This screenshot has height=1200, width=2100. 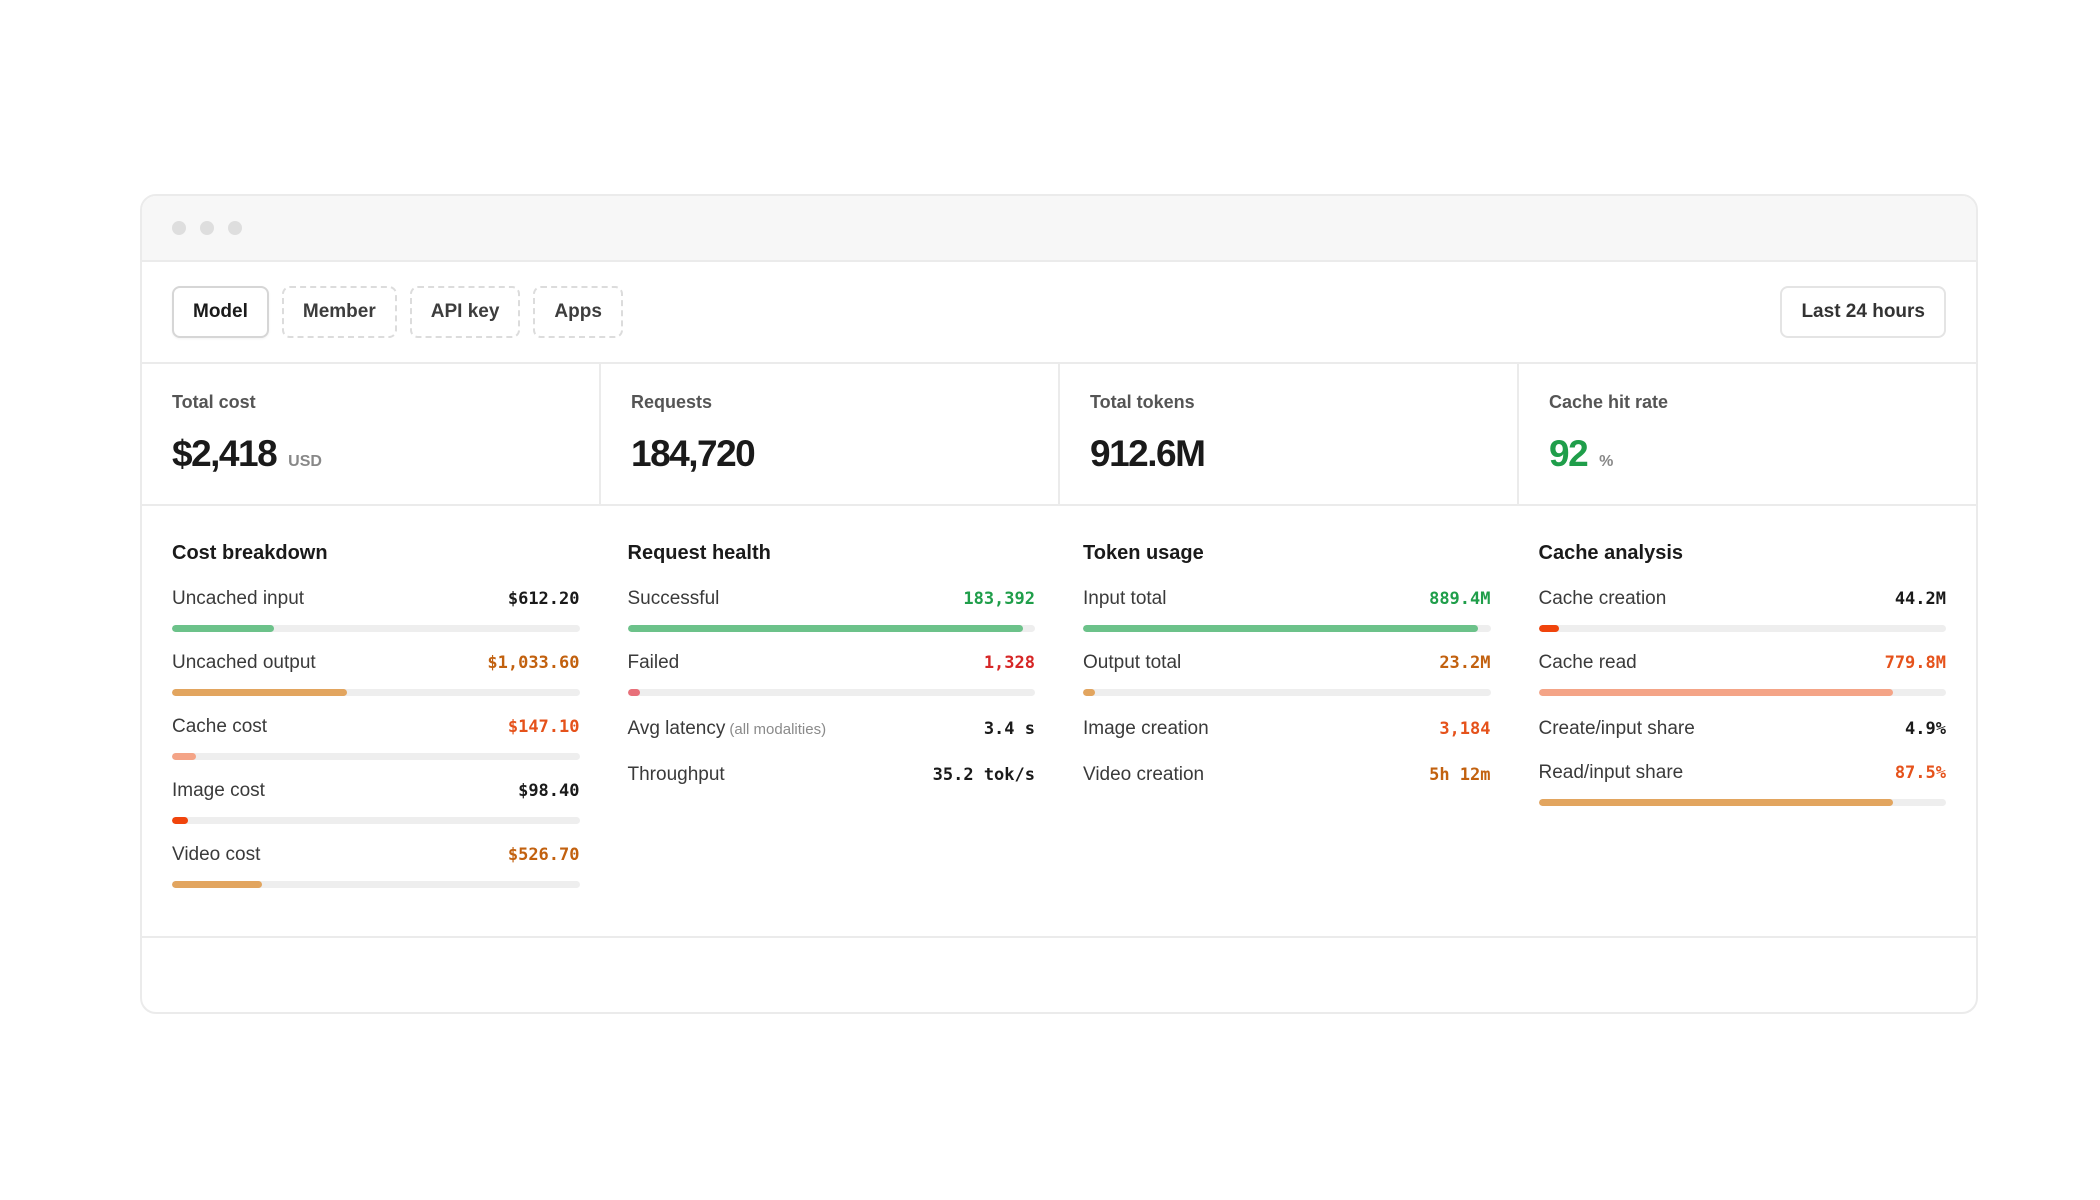 I want to click on tab-api-key: API key, so click(x=465, y=312).